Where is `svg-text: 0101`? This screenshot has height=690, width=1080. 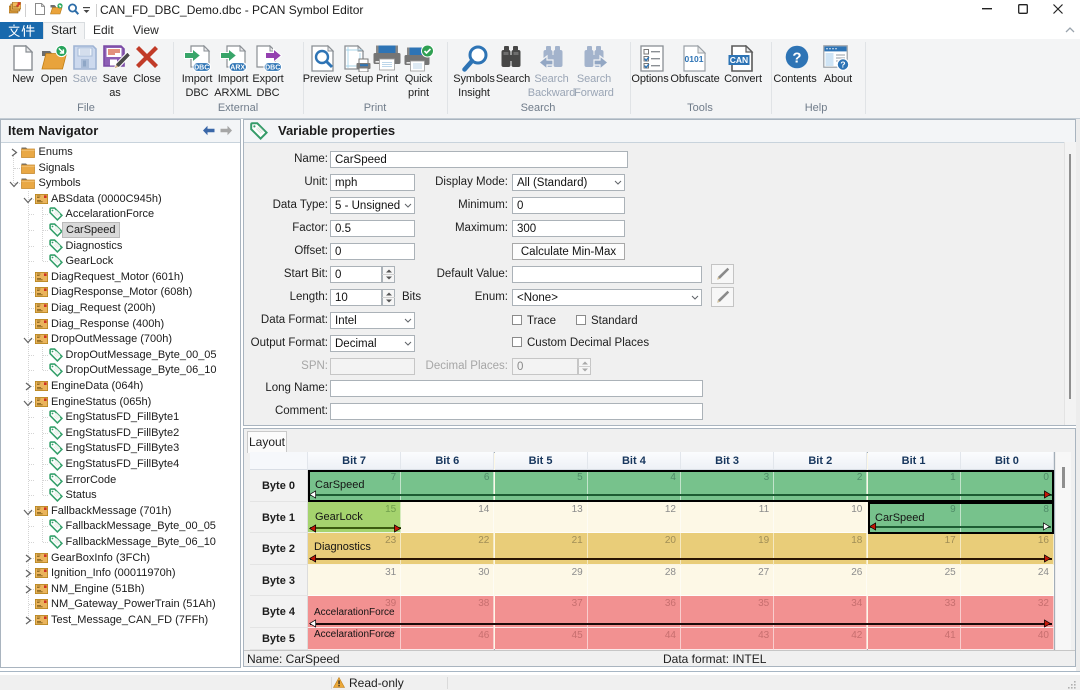
svg-text: 0101 is located at coordinates (694, 59).